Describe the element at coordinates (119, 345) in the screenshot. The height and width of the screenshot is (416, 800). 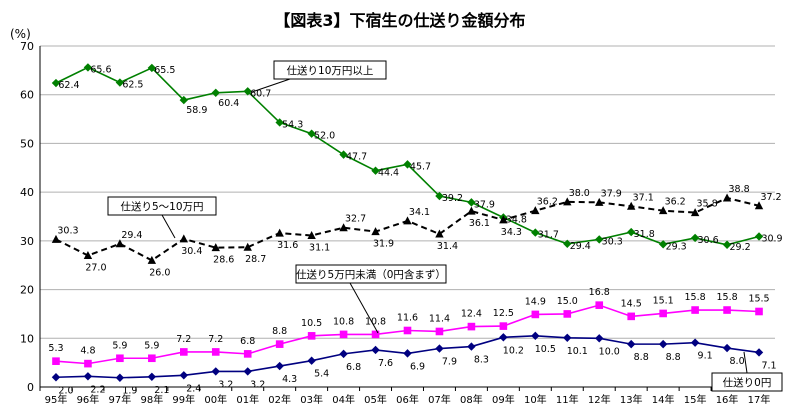
I see `data-label: 5.9` at that location.